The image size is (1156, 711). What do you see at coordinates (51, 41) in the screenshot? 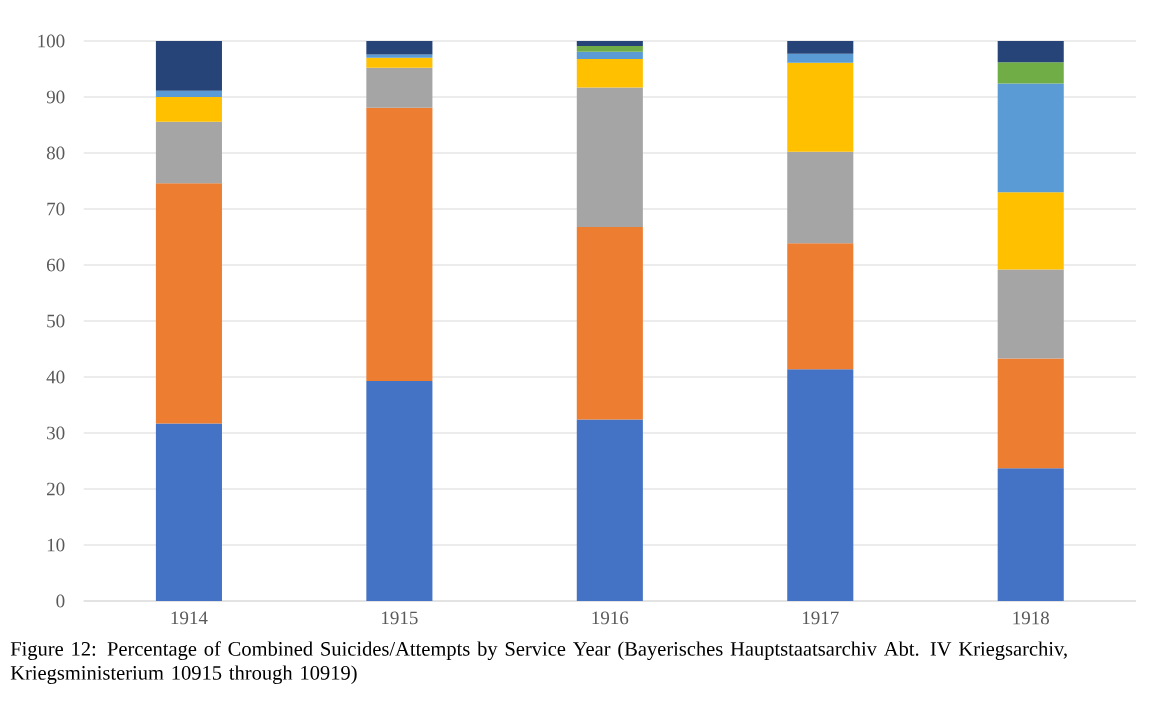
I see `y-tick-label: 100` at bounding box center [51, 41].